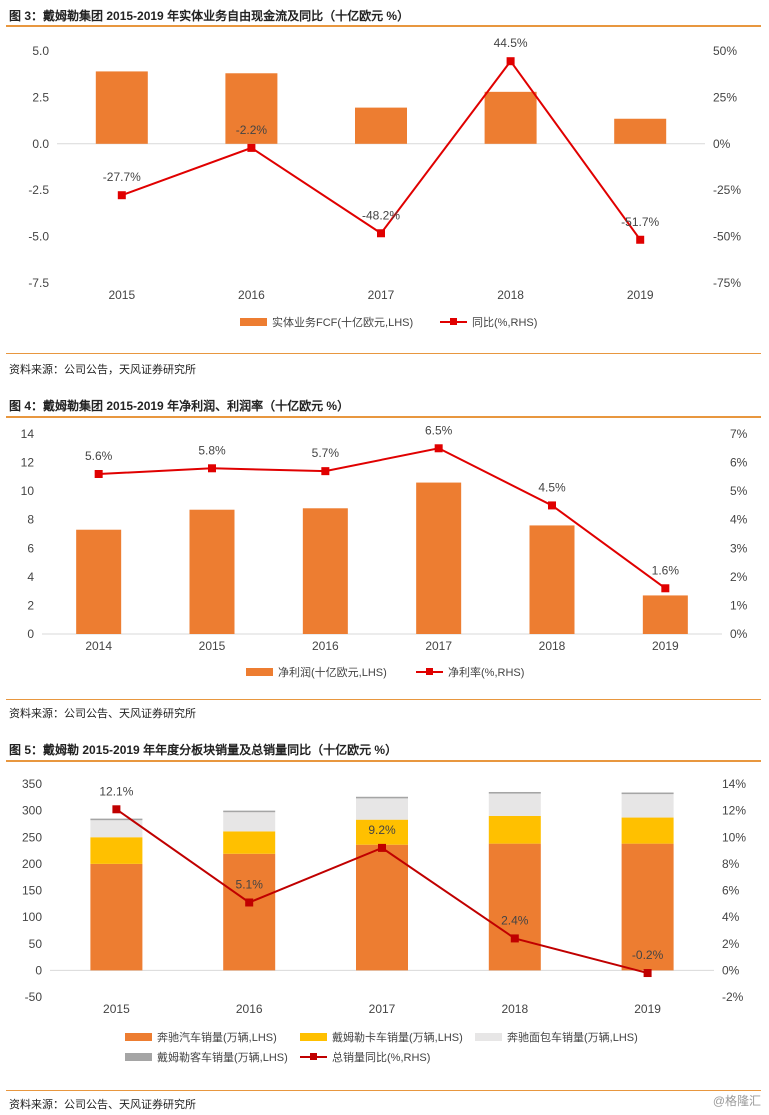 Image resolution: width=769 pixels, height=1115 pixels. I want to click on data-label: -48.2%, so click(381, 215).